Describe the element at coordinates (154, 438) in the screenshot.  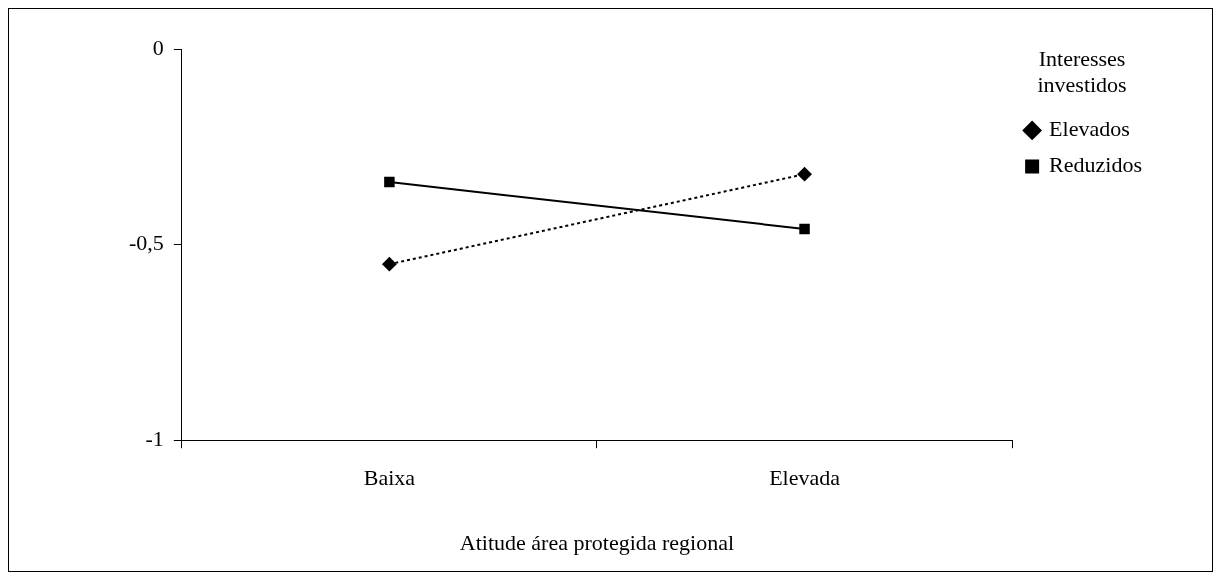
I see `y-tick-label: -1` at that location.